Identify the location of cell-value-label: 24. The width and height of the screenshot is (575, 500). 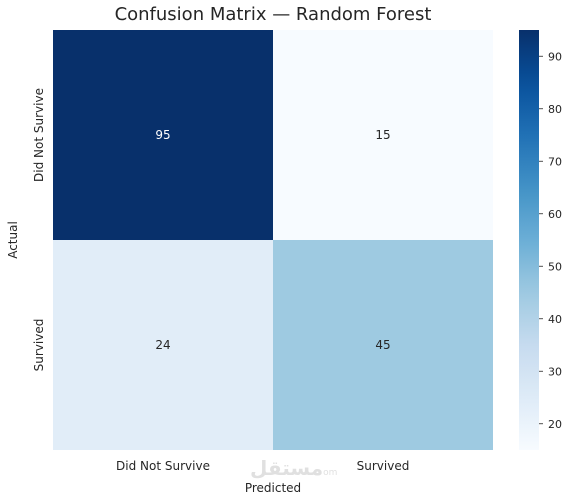
(162, 345).